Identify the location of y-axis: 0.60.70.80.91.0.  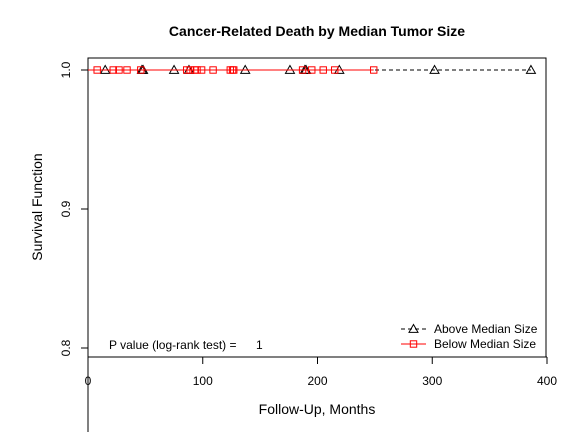
(74, 246).